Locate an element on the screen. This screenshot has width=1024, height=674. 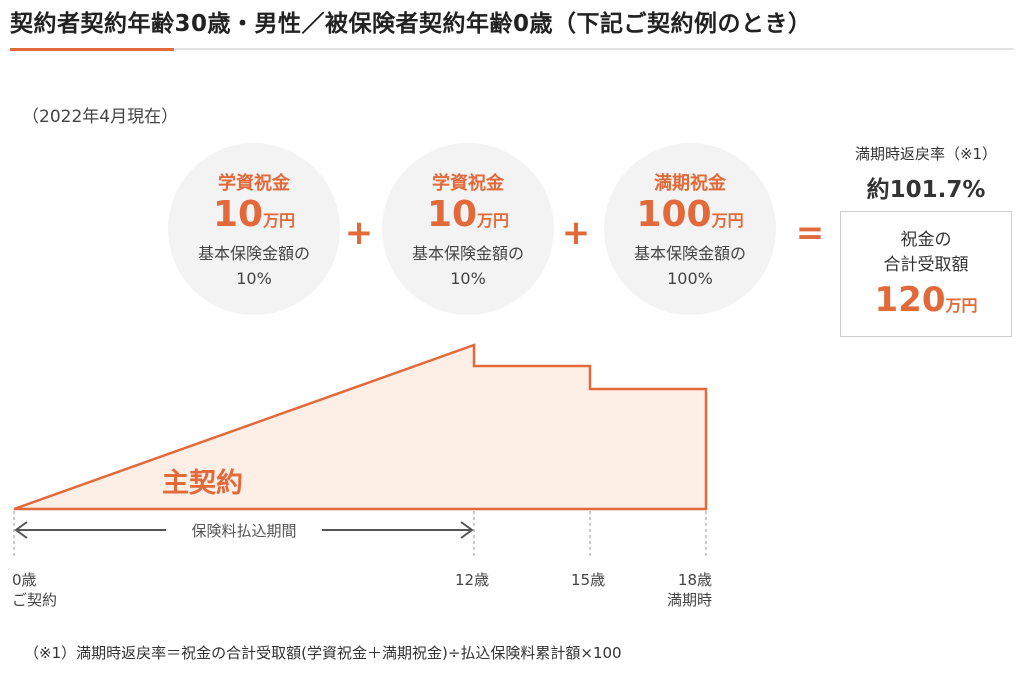
age-label-18: 18歳 満期時 is located at coordinates (689, 590).